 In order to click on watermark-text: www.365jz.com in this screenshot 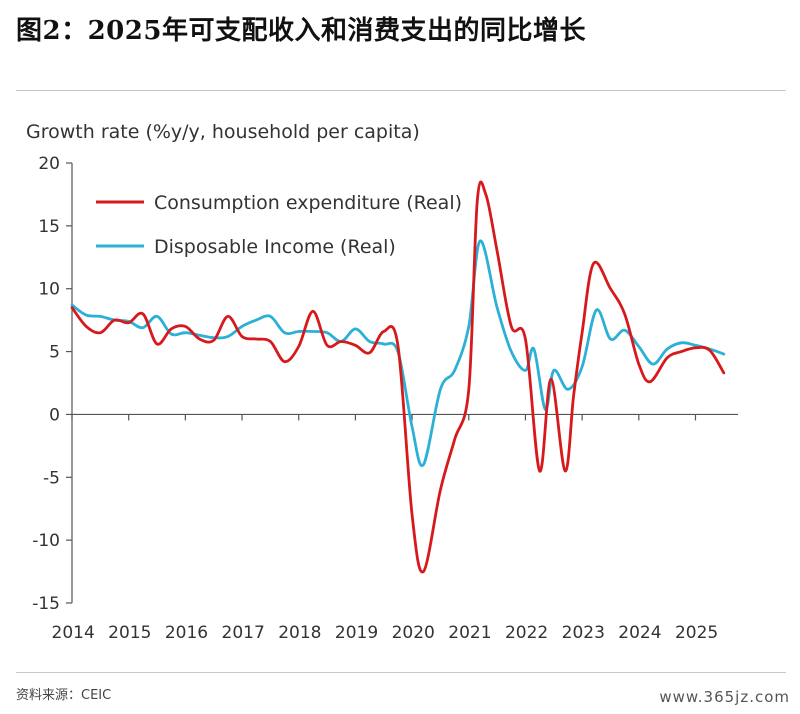, I will do `click(724, 697)`.